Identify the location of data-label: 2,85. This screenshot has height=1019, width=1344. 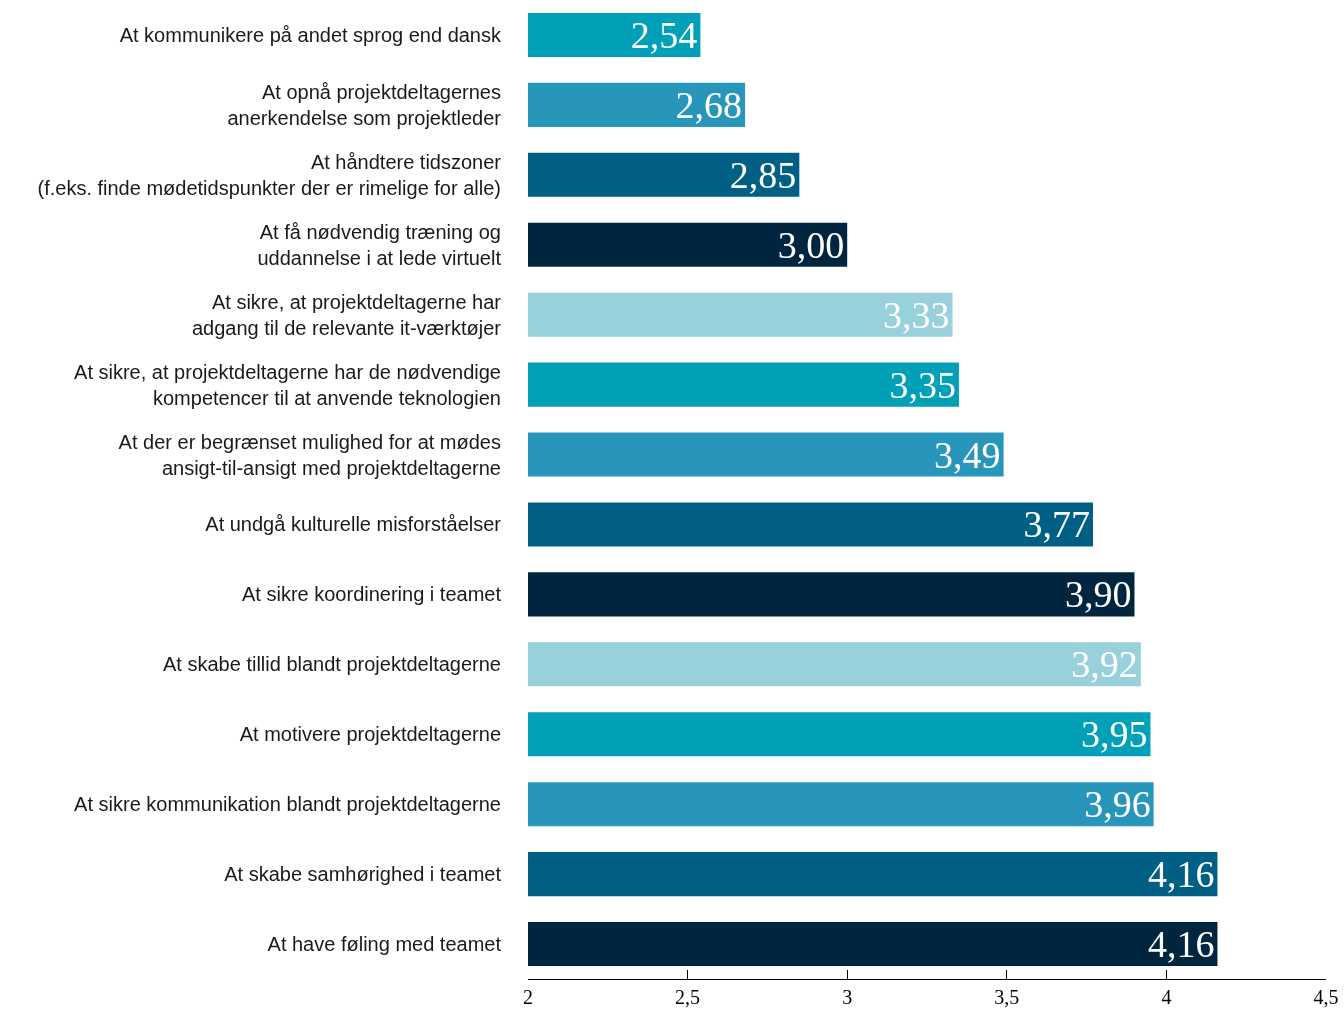
(763, 174).